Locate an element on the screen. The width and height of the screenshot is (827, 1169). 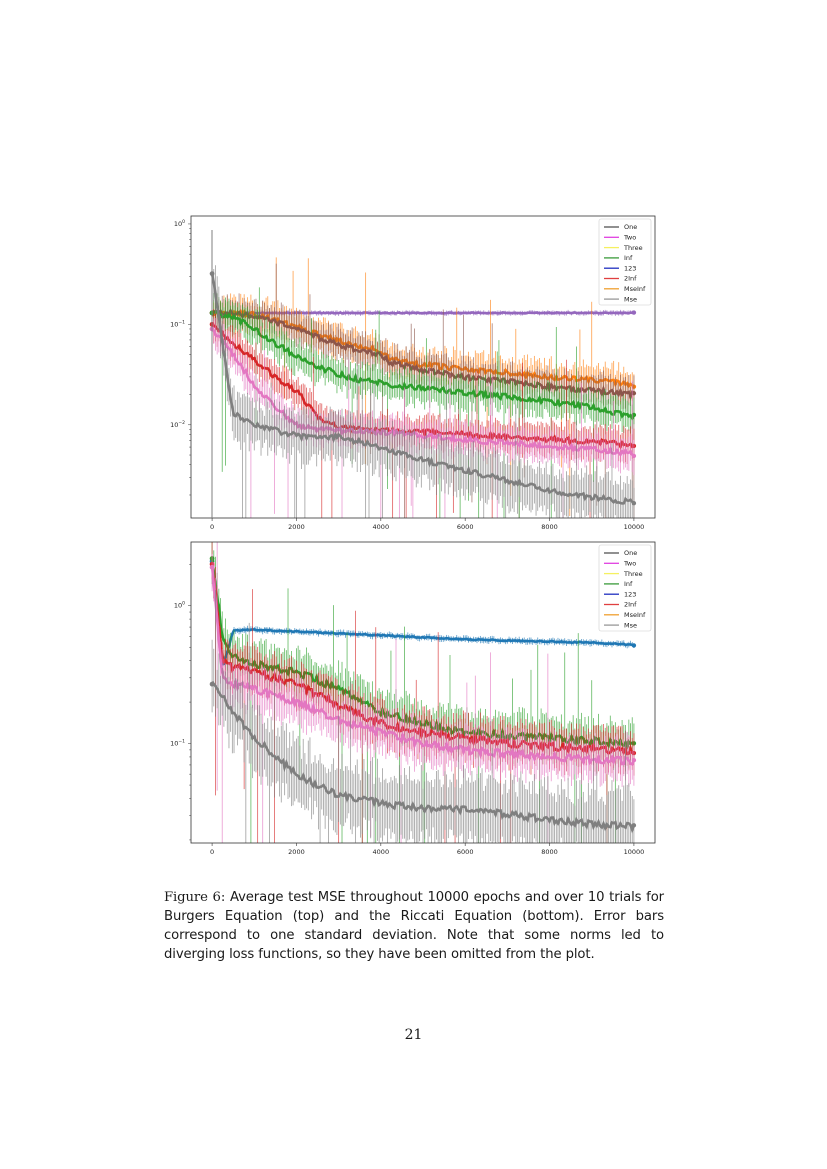
series-green is located at coordinates (423, 402).